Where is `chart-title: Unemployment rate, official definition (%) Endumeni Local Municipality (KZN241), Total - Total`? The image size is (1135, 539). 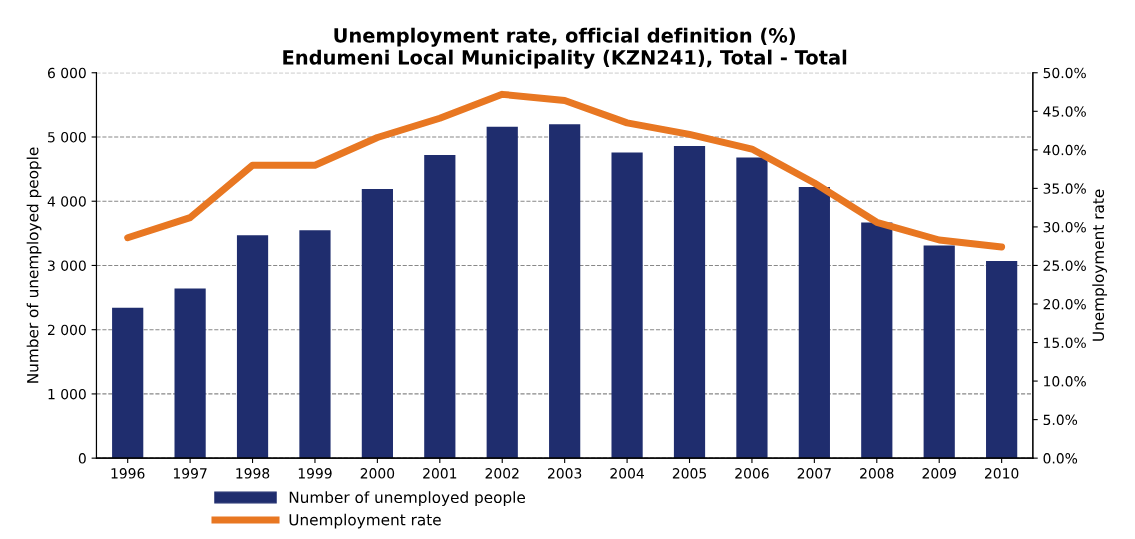 chart-title: Unemployment rate, official definition (%) Endumeni Local Municipality (KZN241), Total - Total is located at coordinates (565, 48).